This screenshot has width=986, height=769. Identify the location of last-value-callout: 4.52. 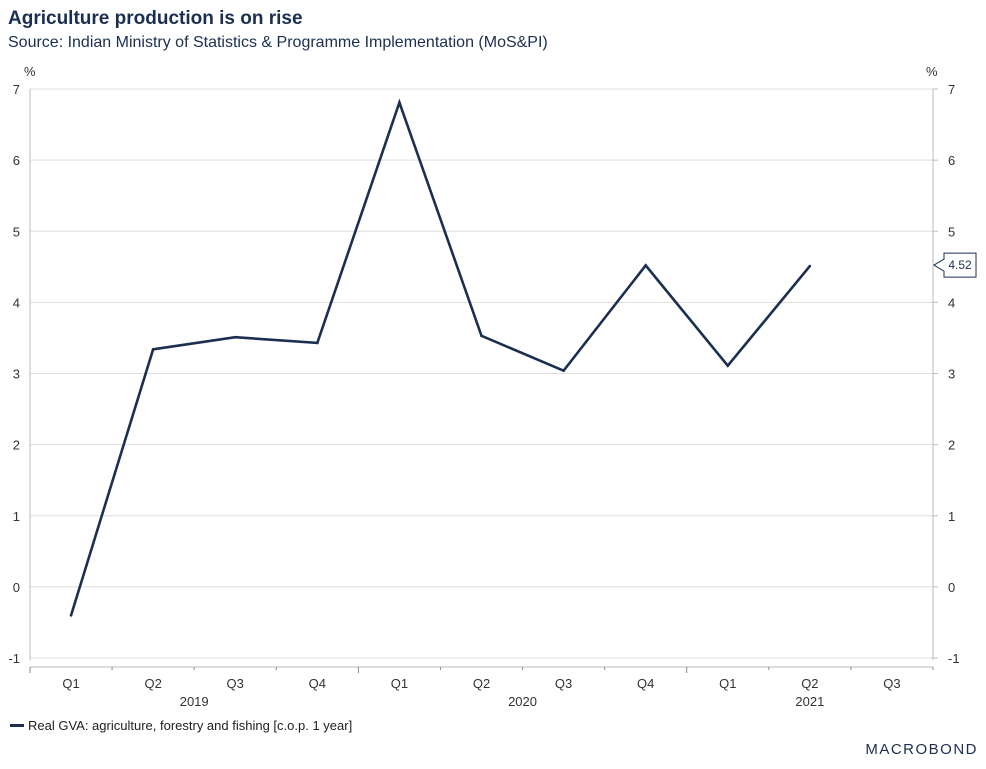
(955, 265).